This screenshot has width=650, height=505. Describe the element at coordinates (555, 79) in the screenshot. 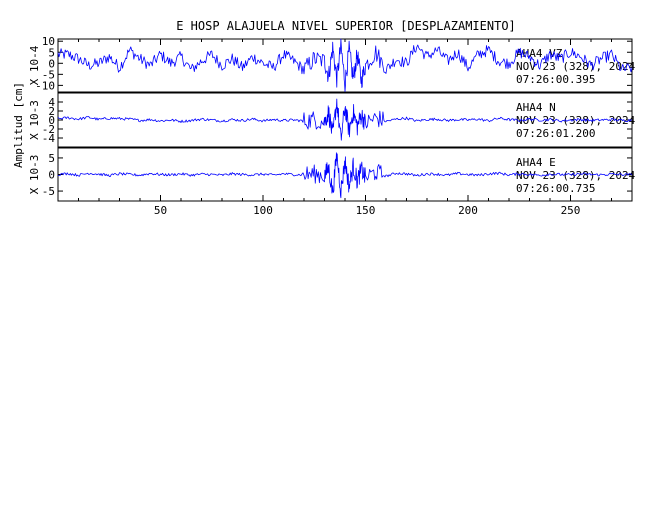

I see `station-info-line: 07:26:00.395` at that location.